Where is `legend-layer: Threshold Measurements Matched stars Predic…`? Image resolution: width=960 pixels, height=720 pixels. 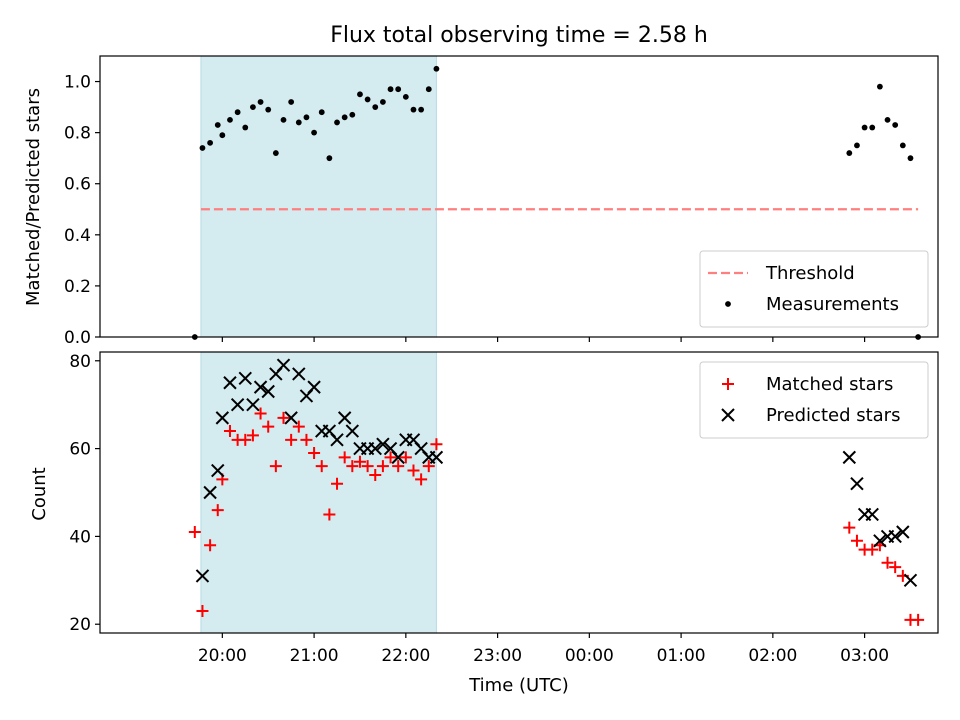 legend-layer: Threshold Measurements Matched stars Predic… is located at coordinates (814, 344).